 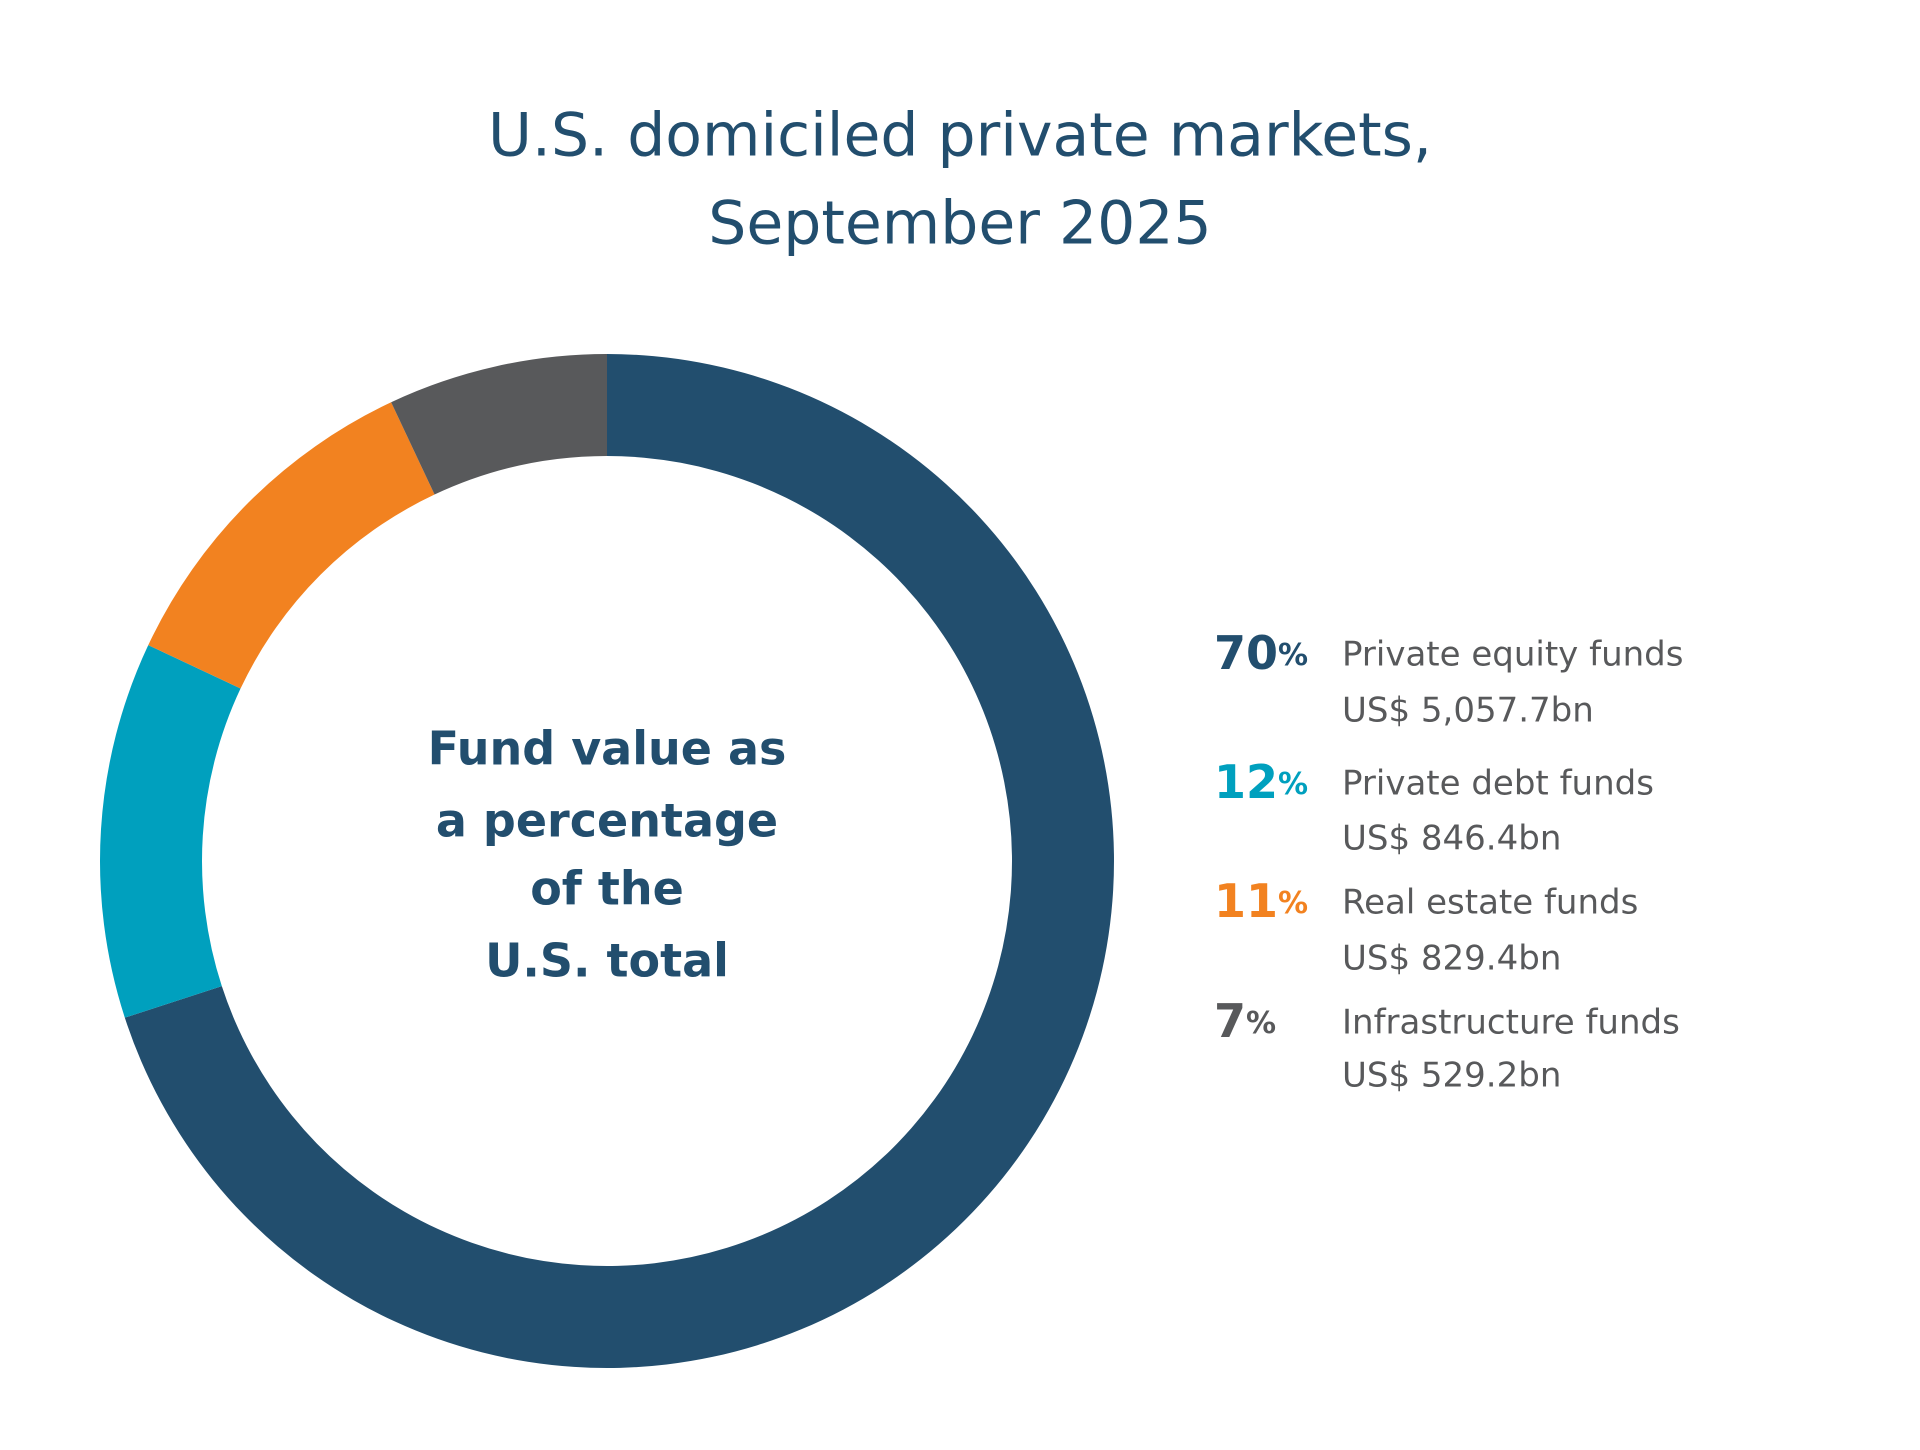 What do you see at coordinates (959, 224) in the screenshot?
I see `chart-title: September 2025` at bounding box center [959, 224].